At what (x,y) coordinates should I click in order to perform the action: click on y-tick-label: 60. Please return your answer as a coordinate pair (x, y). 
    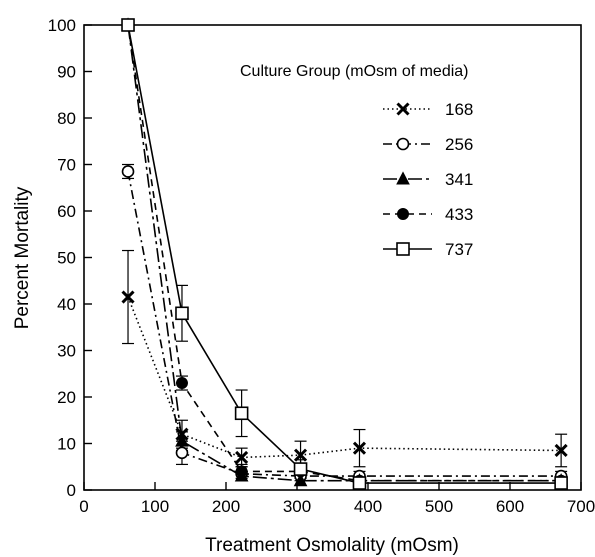
    Looking at the image, I should click on (66, 211).